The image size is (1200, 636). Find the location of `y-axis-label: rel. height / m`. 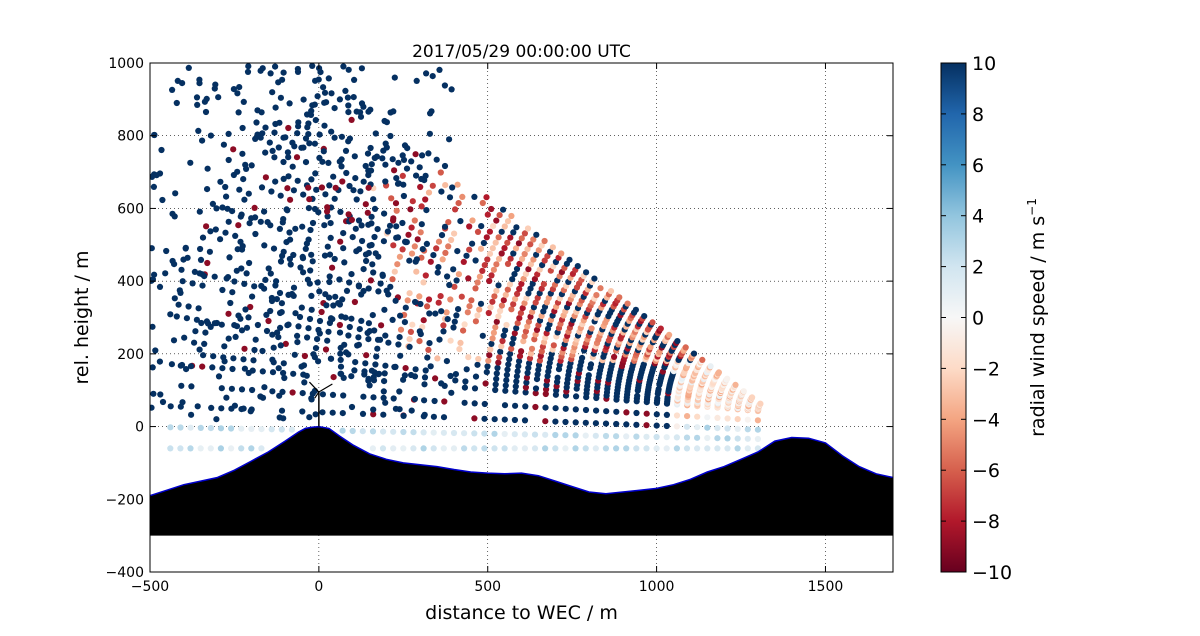

y-axis-label: rel. height / m is located at coordinates (82, 318).